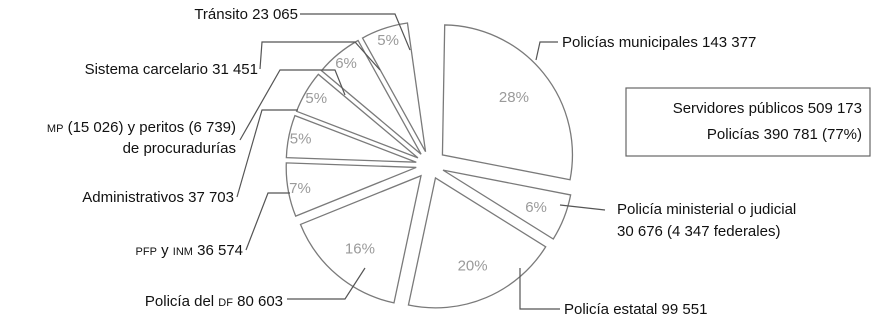  Describe the element at coordinates (246, 14) in the screenshot. I see `label-transito: Tránsito 23 065` at that location.